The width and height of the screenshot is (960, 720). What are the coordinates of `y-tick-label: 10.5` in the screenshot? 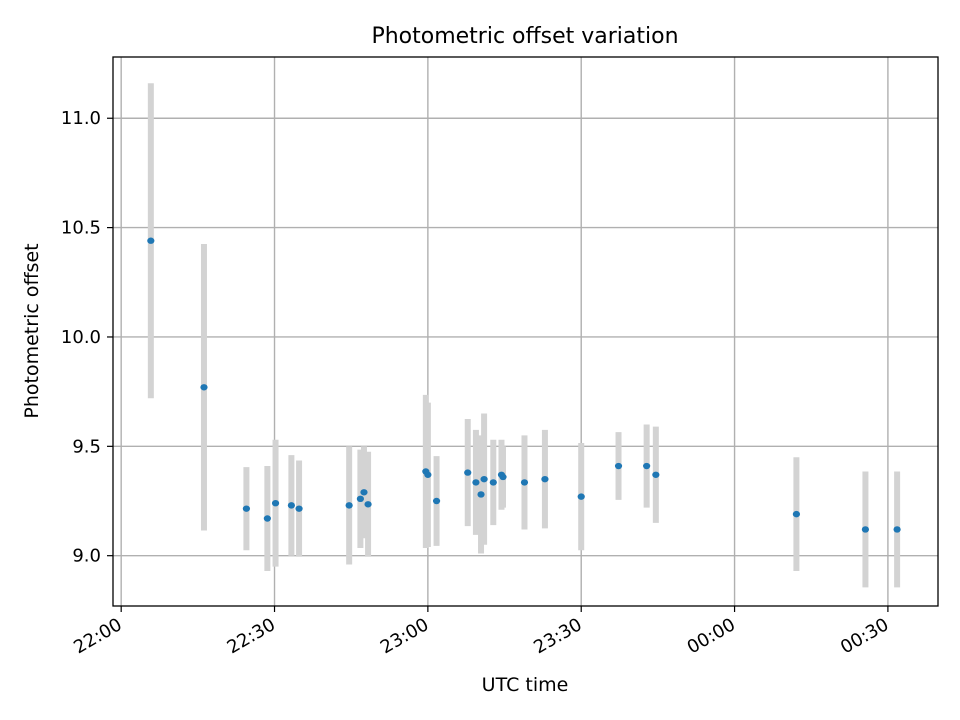 It's located at (81, 228).